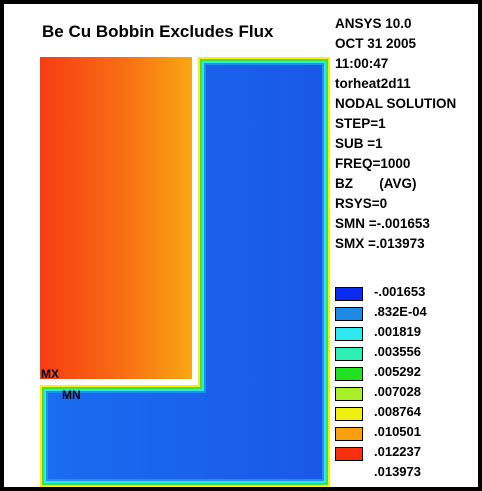 The image size is (482, 491). I want to click on info-smn: SMN =-.001653, so click(382, 223).